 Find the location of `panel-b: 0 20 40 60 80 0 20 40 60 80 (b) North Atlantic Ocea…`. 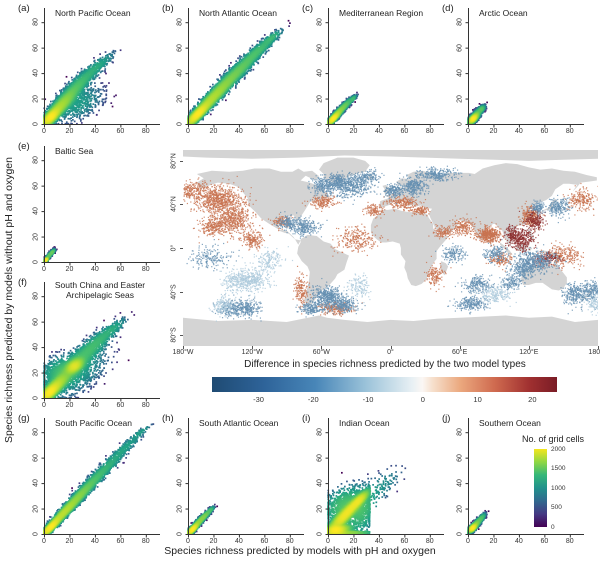

panel-b: 0 20 40 60 80 0 20 40 60 80 (b) North Atlantic Ocea… is located at coordinates (233, 70).